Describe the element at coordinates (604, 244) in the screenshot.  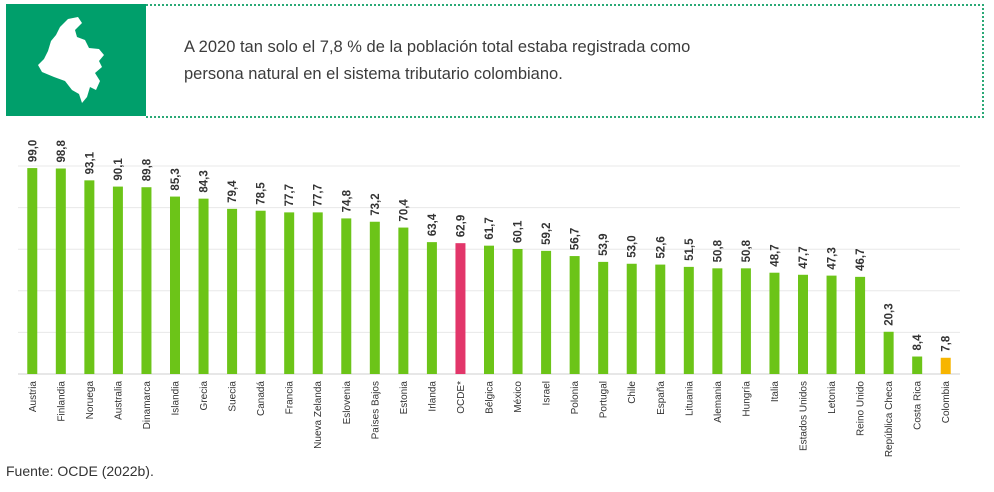
I see `data-label: 53,9` at that location.